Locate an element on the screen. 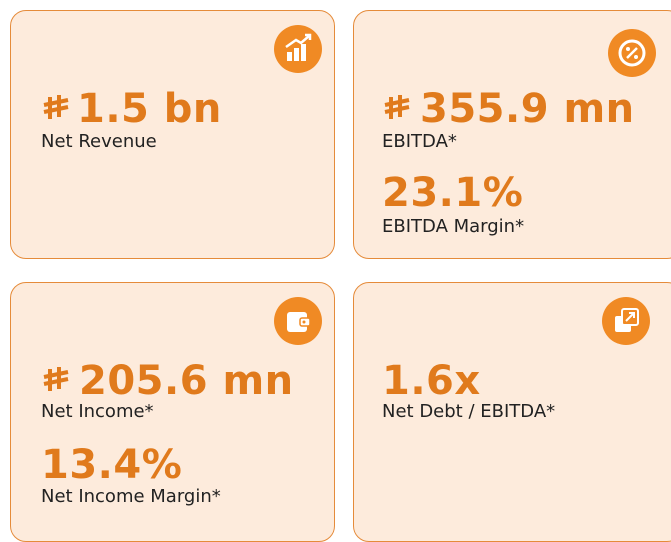  leverage-icon is located at coordinates (626, 321).